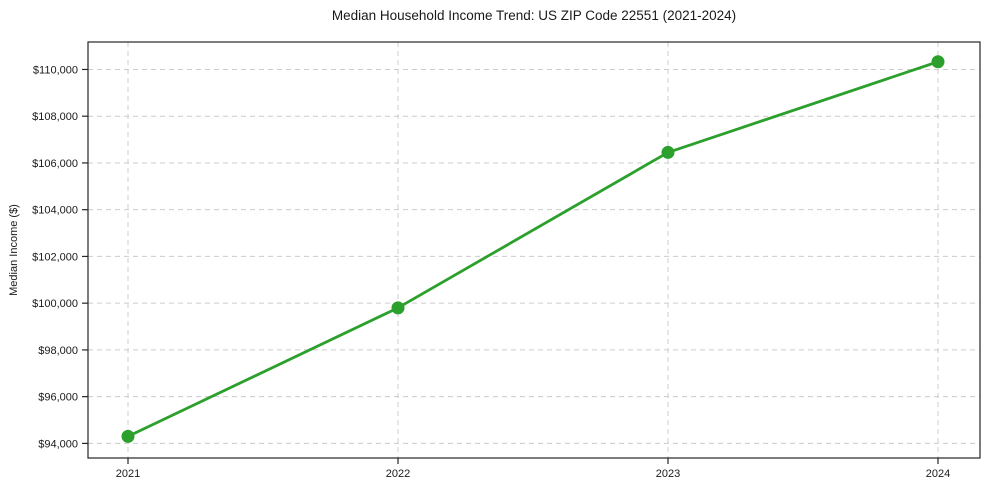 This screenshot has height=490, width=989. I want to click on y-tick-label: $110,000, so click(55, 70).